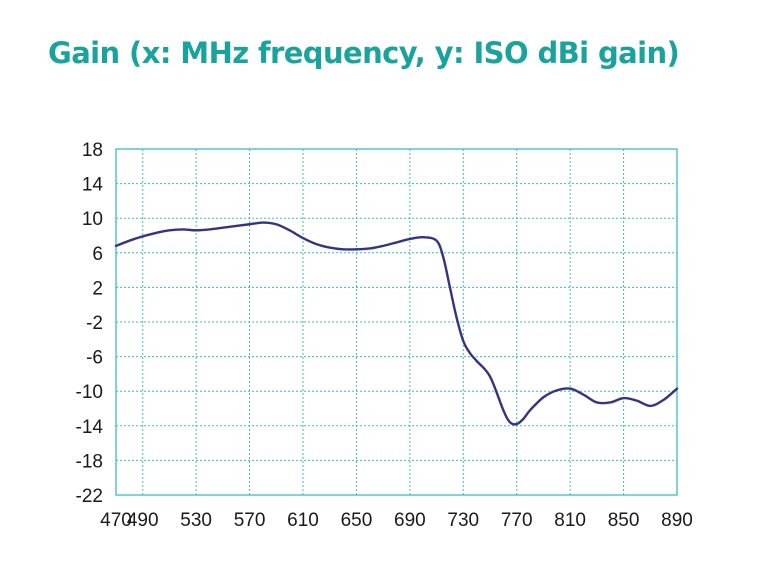 This screenshot has width=772, height=579. I want to click on x-tick-label: 490, so click(143, 520).